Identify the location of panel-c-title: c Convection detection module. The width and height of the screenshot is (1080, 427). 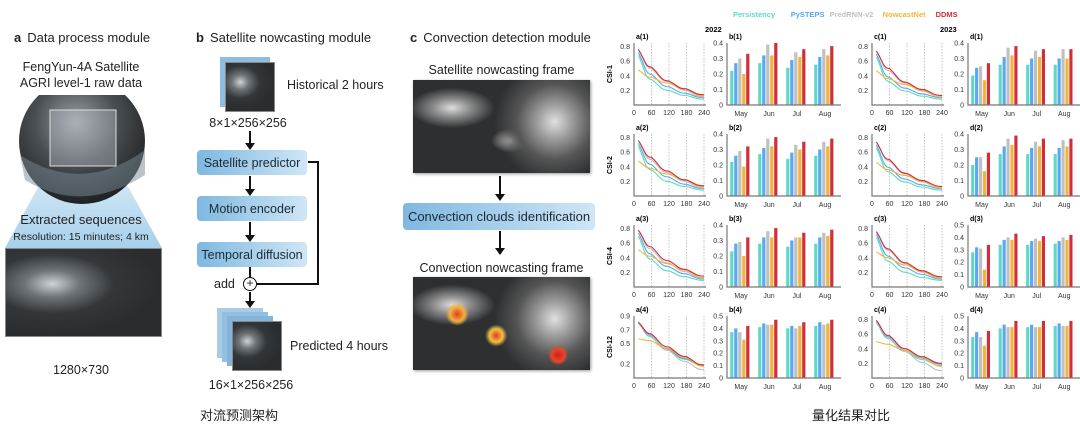
(500, 37).